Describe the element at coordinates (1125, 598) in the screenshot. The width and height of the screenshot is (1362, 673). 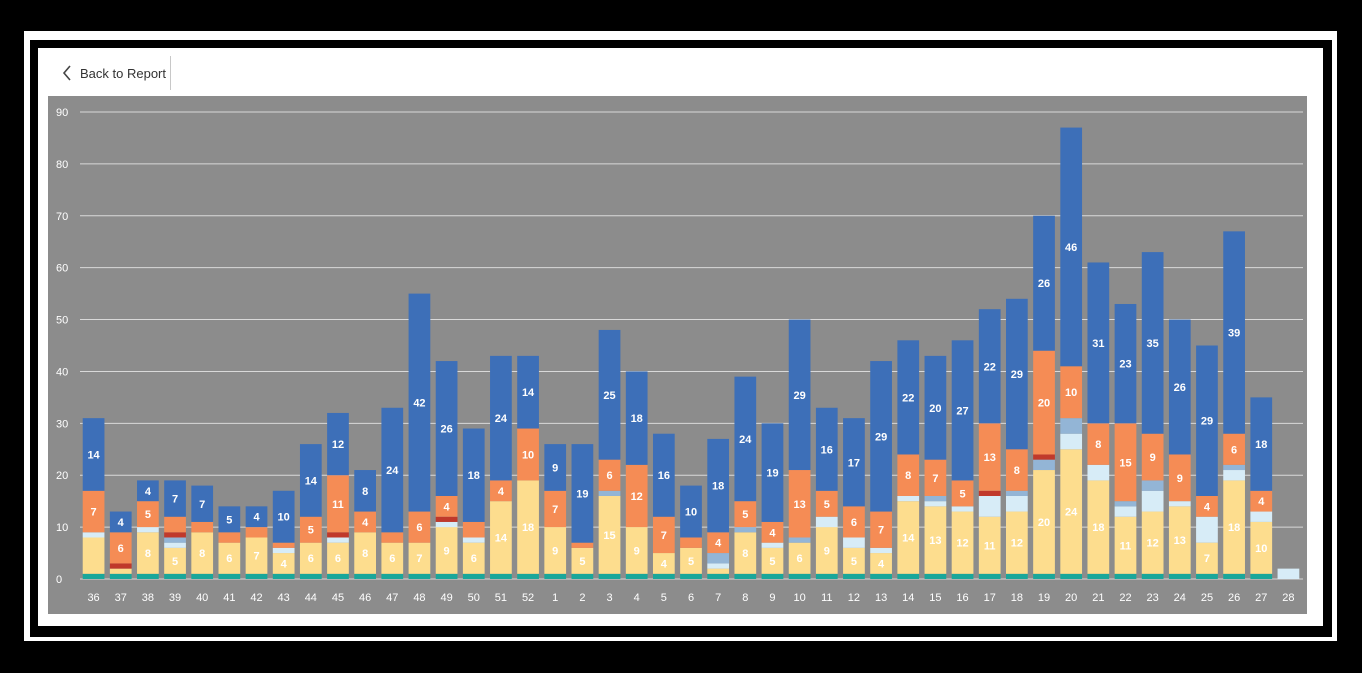
I see `x-tick-label: 22` at that location.